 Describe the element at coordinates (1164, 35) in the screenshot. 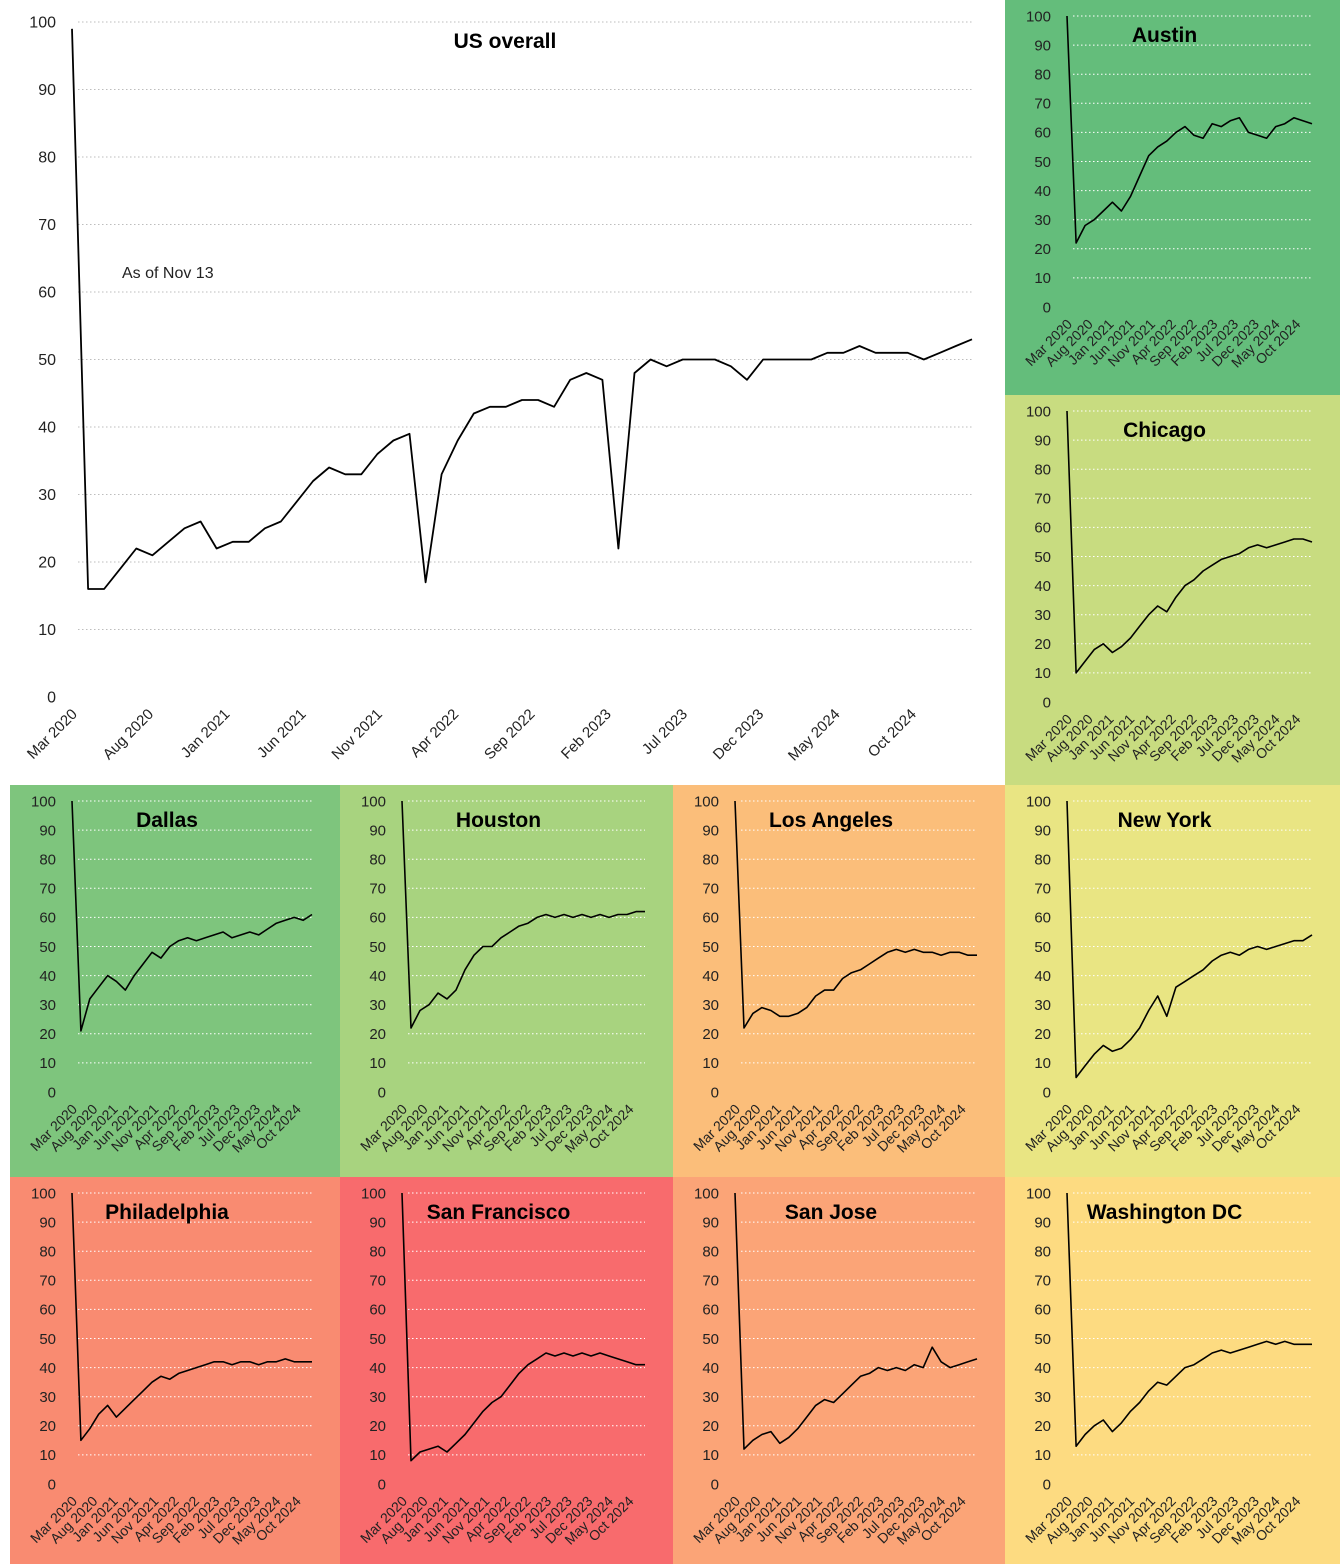

I see `chart-title: Austin` at that location.